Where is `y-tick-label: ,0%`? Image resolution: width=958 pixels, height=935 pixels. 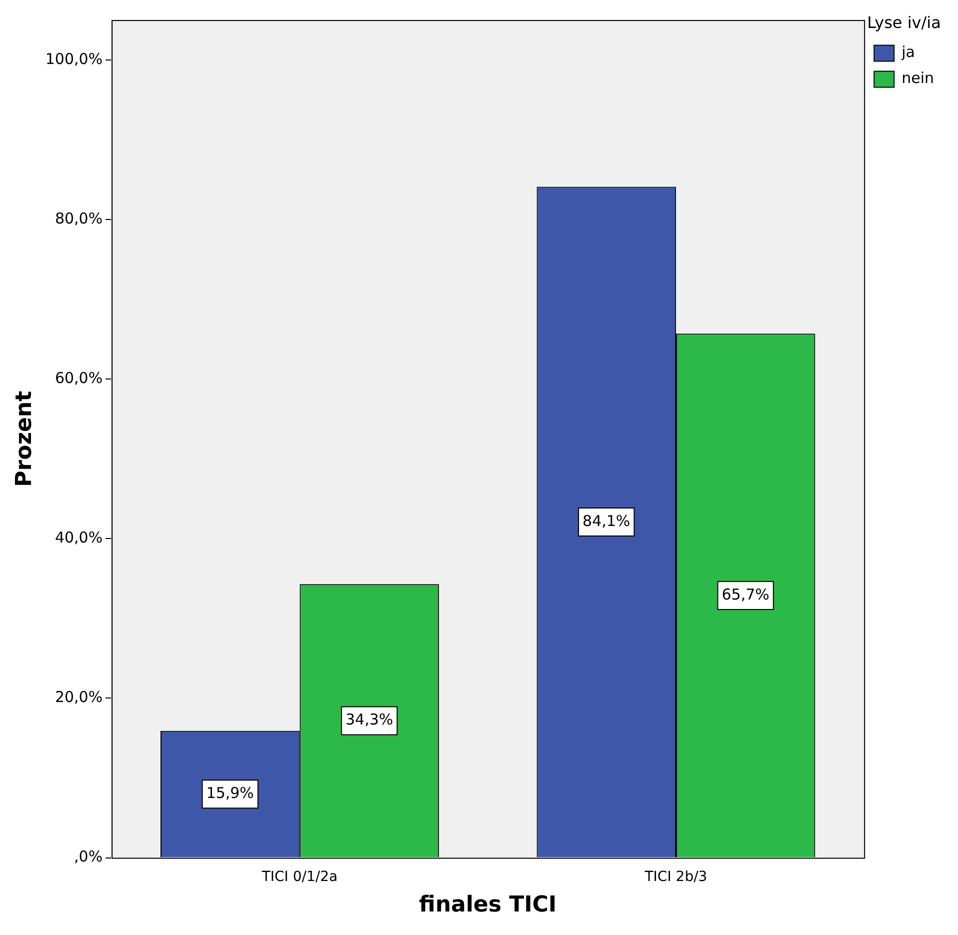
y-tick-label: ,0% is located at coordinates (88, 857).